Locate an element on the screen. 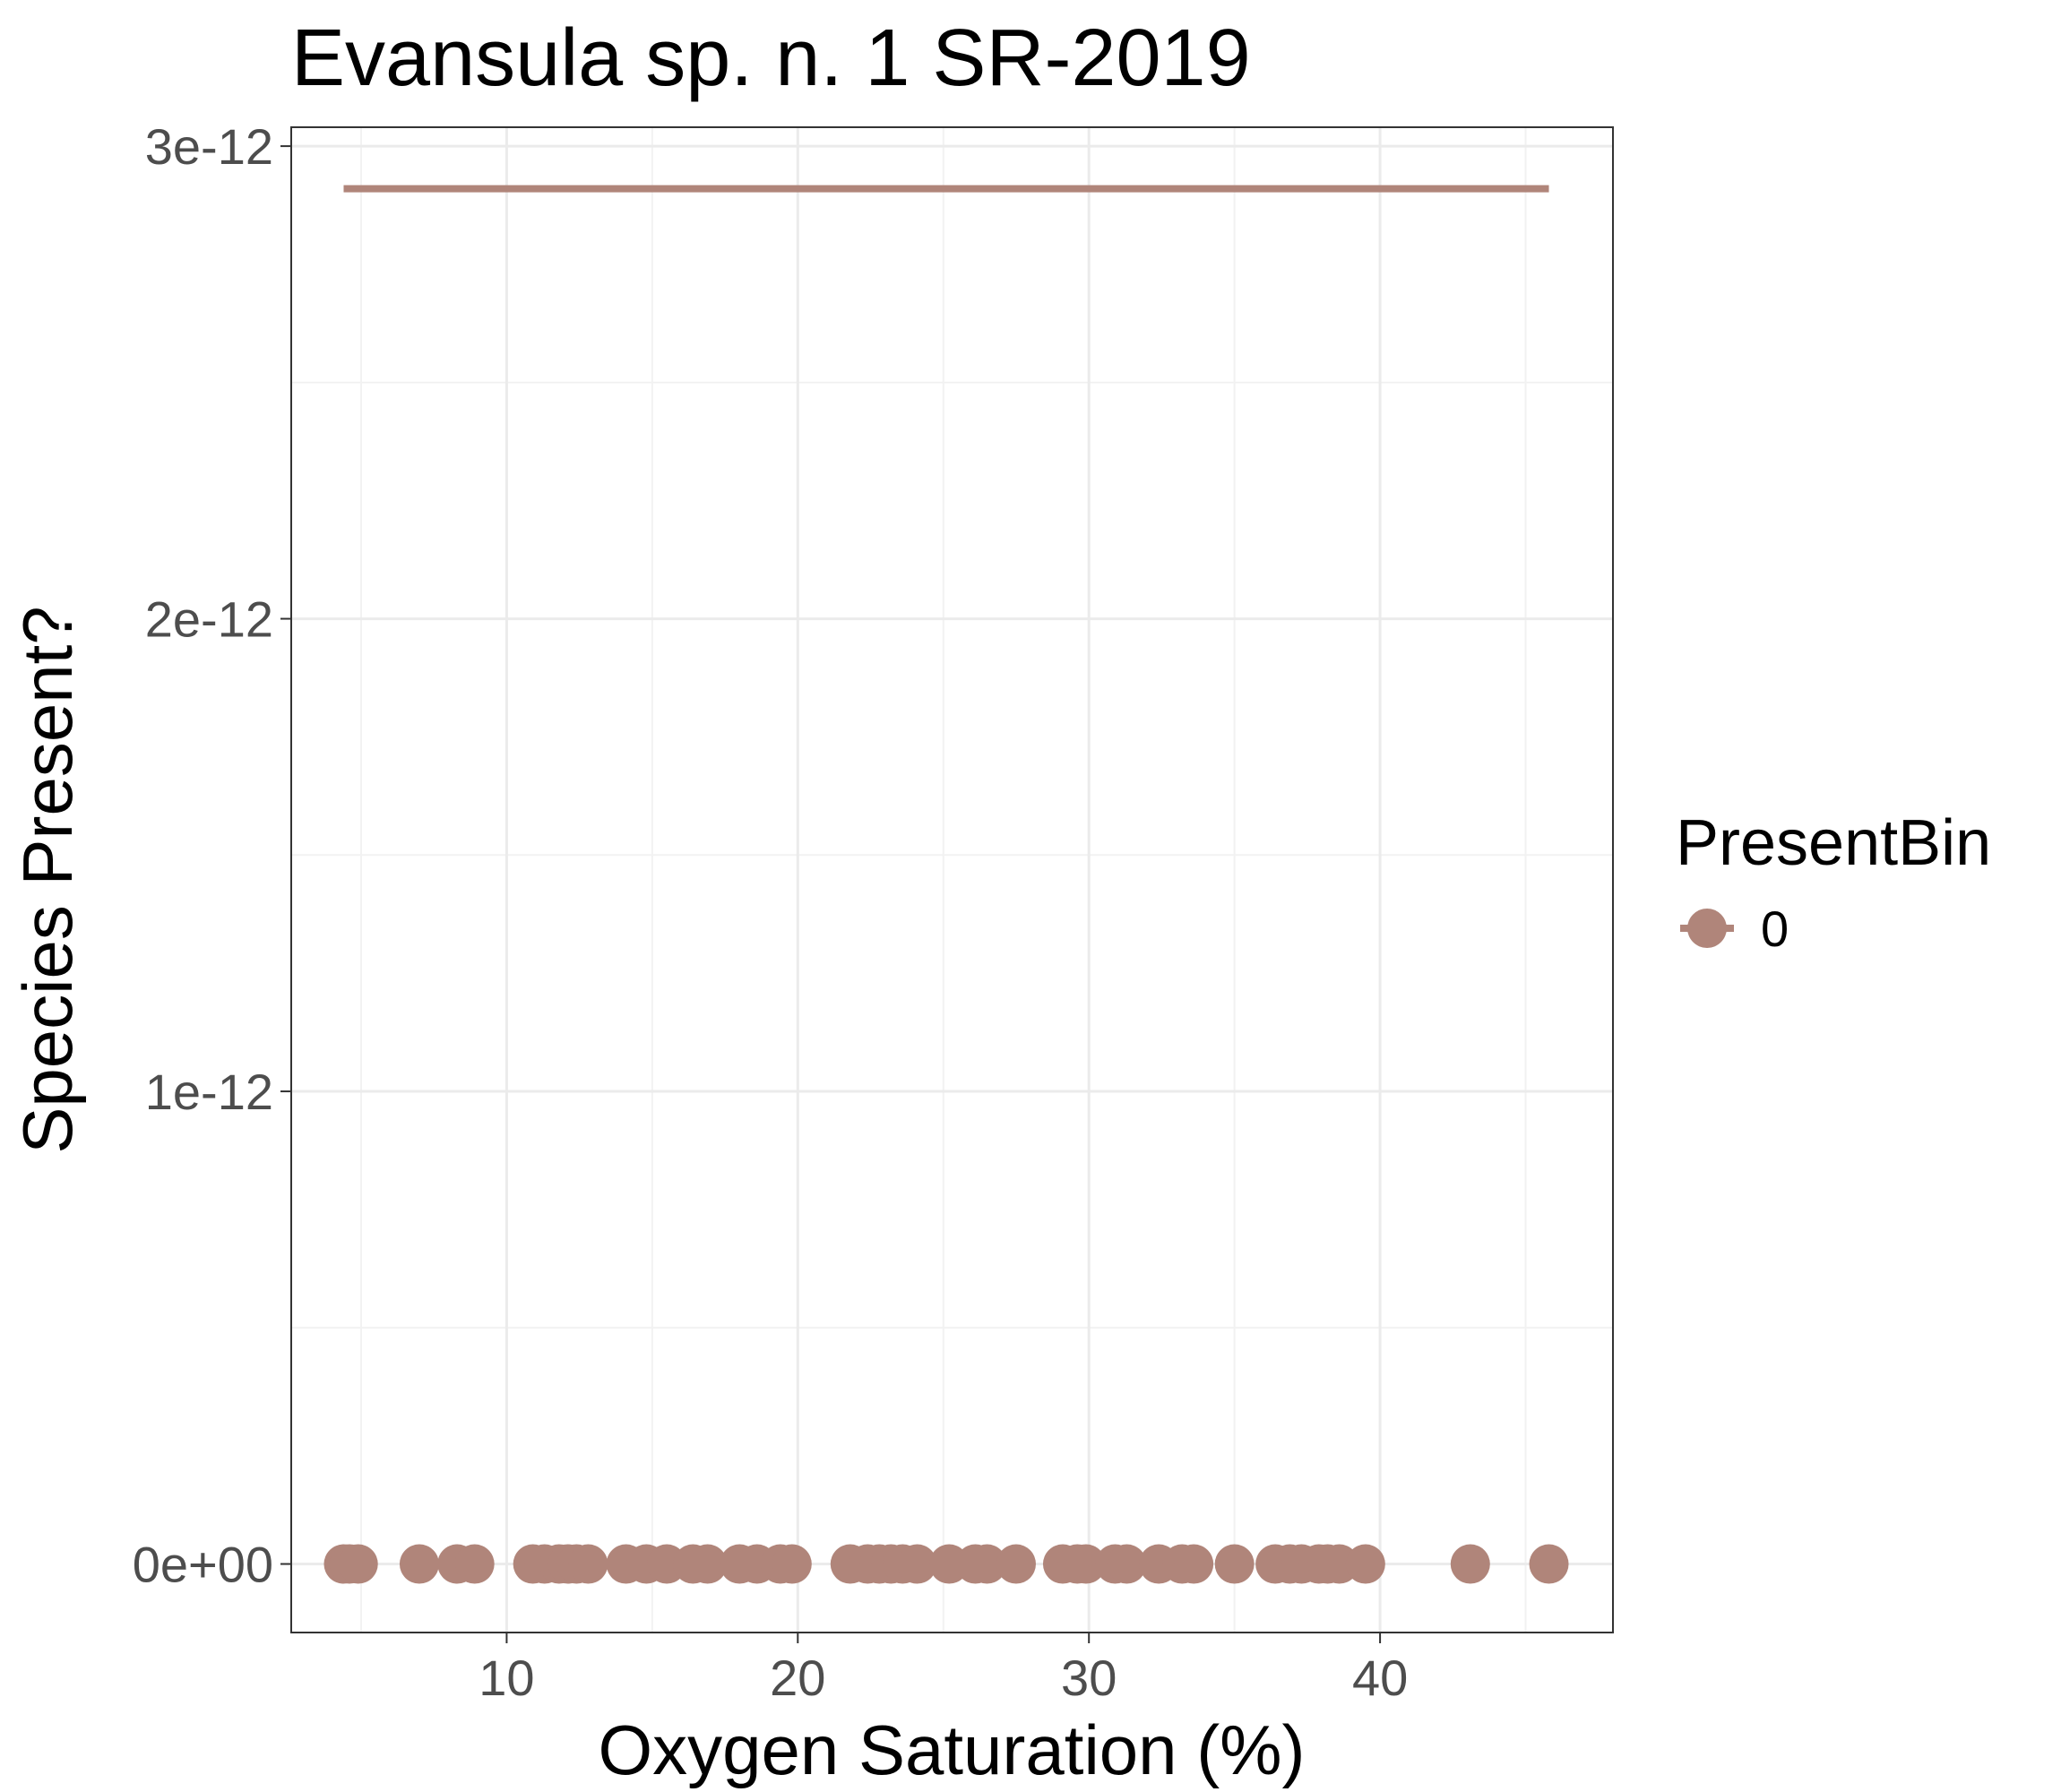  x-axis-title: Oxygen Saturation (%) is located at coordinates (951, 1750).